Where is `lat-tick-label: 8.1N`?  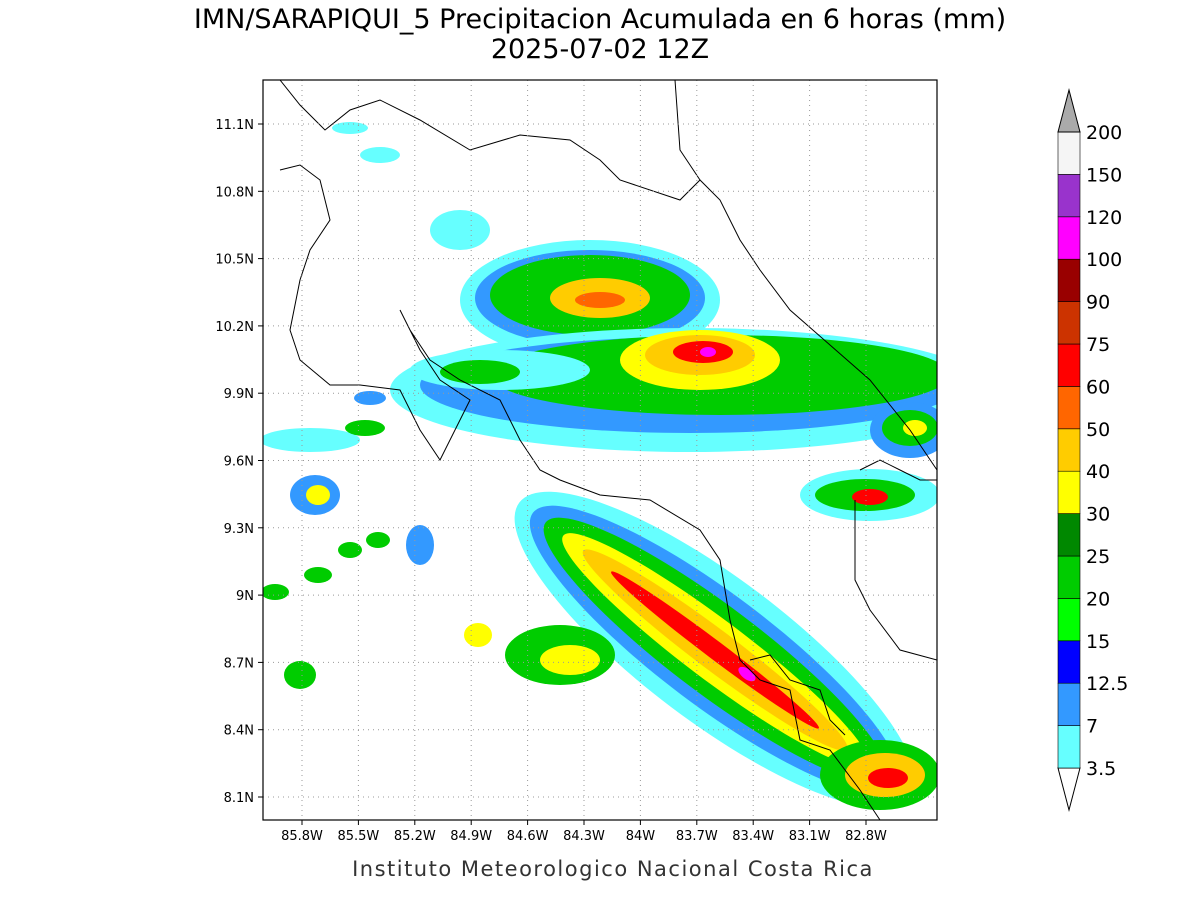 lat-tick-label: 8.1N is located at coordinates (239, 798).